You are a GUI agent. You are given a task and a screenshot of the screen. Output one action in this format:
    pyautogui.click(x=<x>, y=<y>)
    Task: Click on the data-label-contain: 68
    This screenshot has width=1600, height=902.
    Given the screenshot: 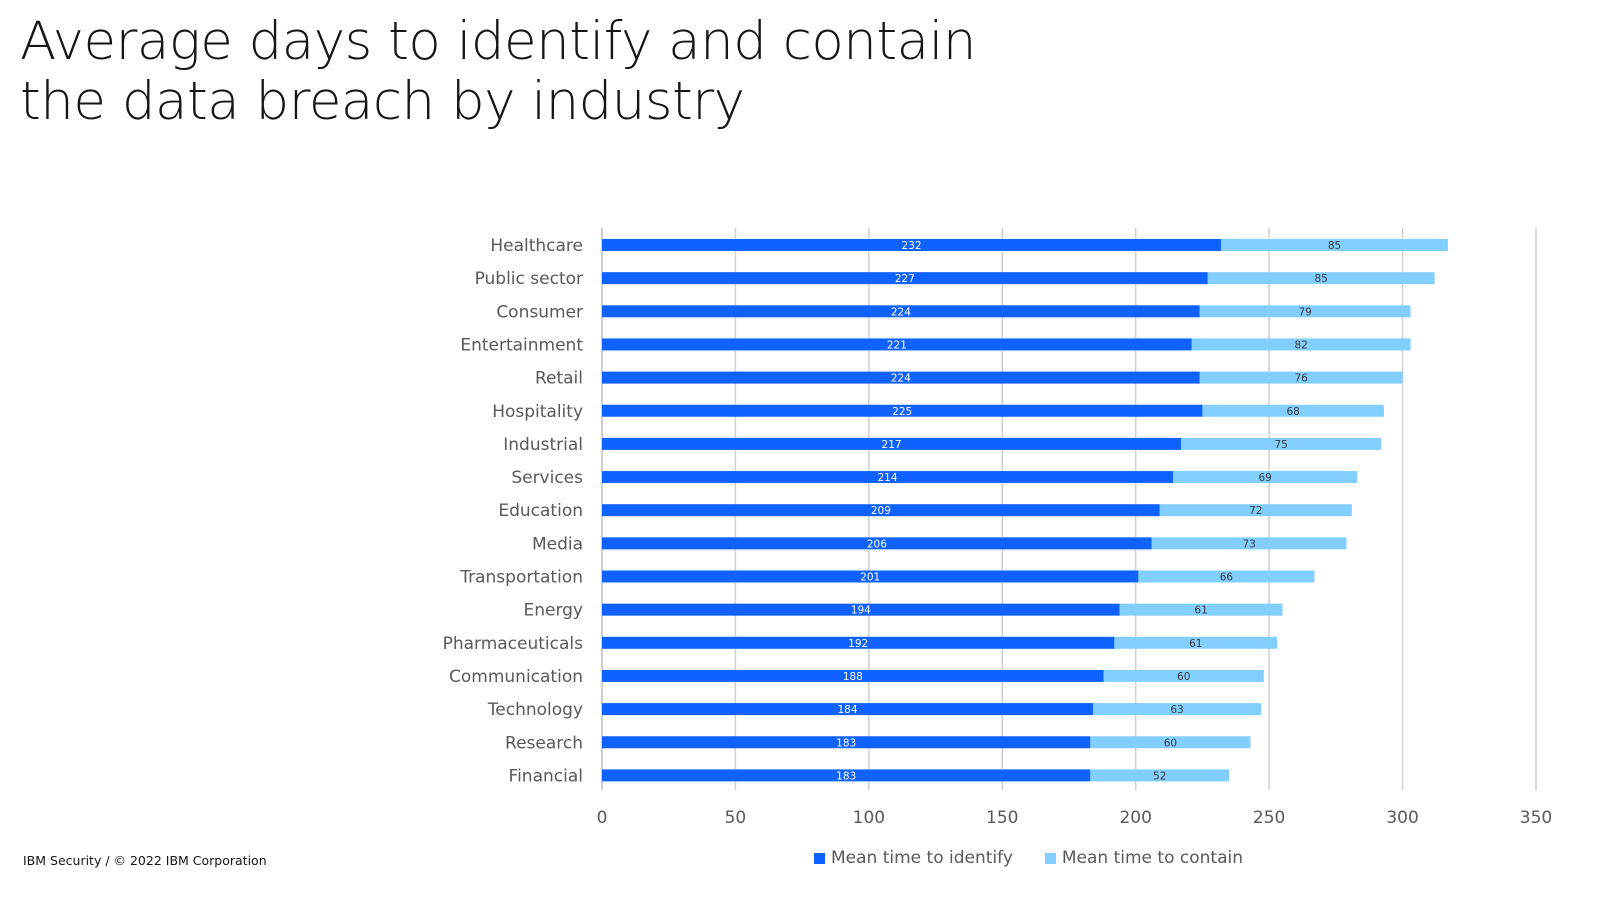 What is the action you would take?
    pyautogui.click(x=1292, y=412)
    